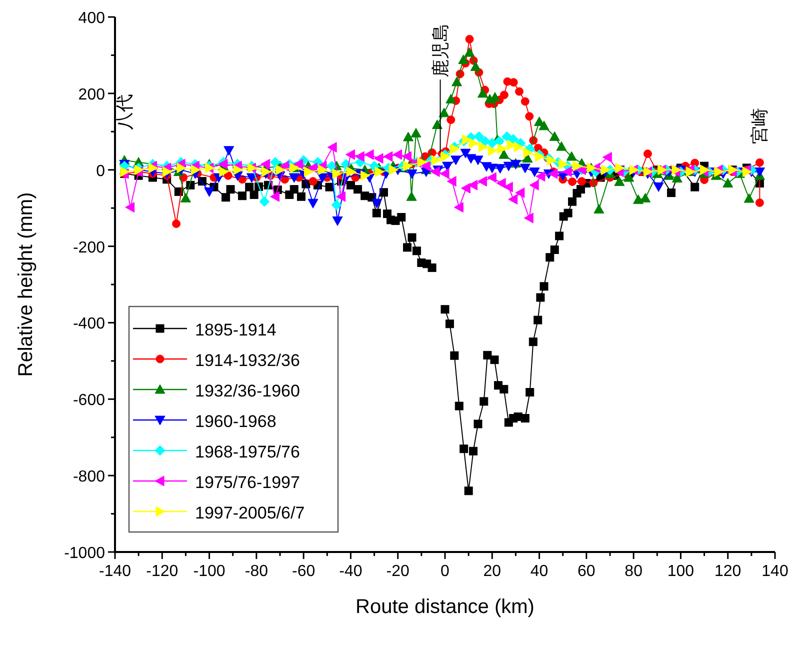 This screenshot has width=797, height=646. Describe the element at coordinates (92, 95) in the screenshot. I see `y-tick-label: 200` at that location.